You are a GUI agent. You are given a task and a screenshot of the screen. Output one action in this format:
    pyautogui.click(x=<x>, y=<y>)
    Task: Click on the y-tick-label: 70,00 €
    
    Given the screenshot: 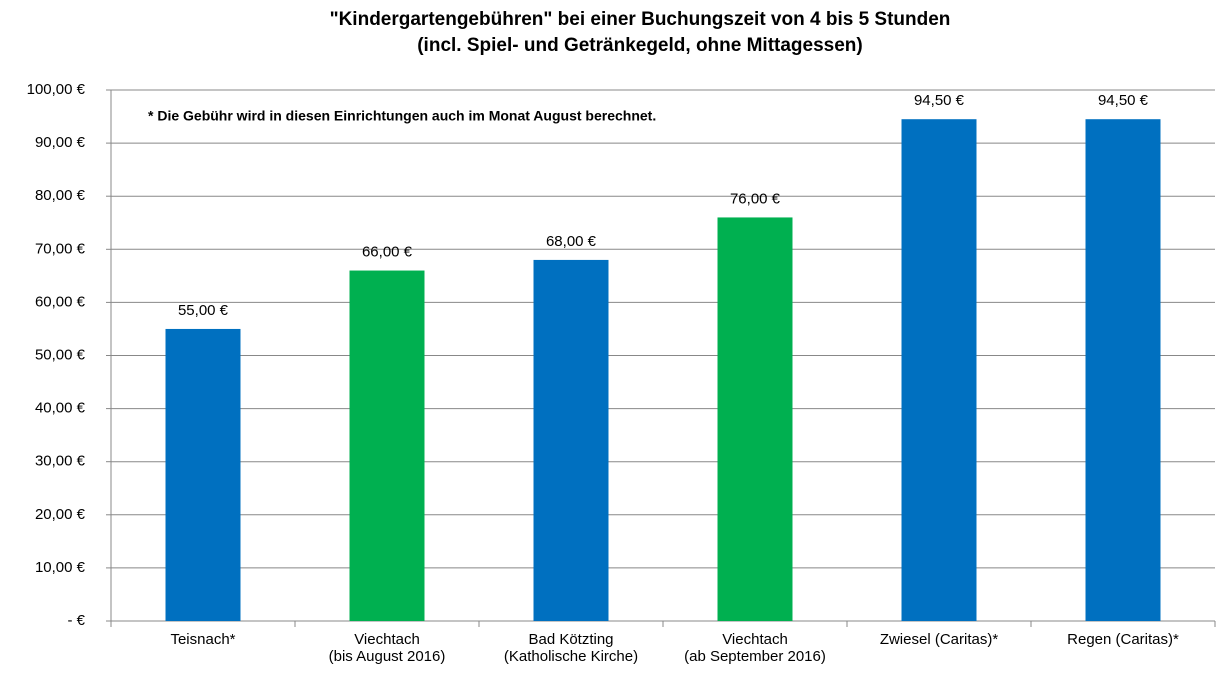 What is the action you would take?
    pyautogui.click(x=60, y=248)
    